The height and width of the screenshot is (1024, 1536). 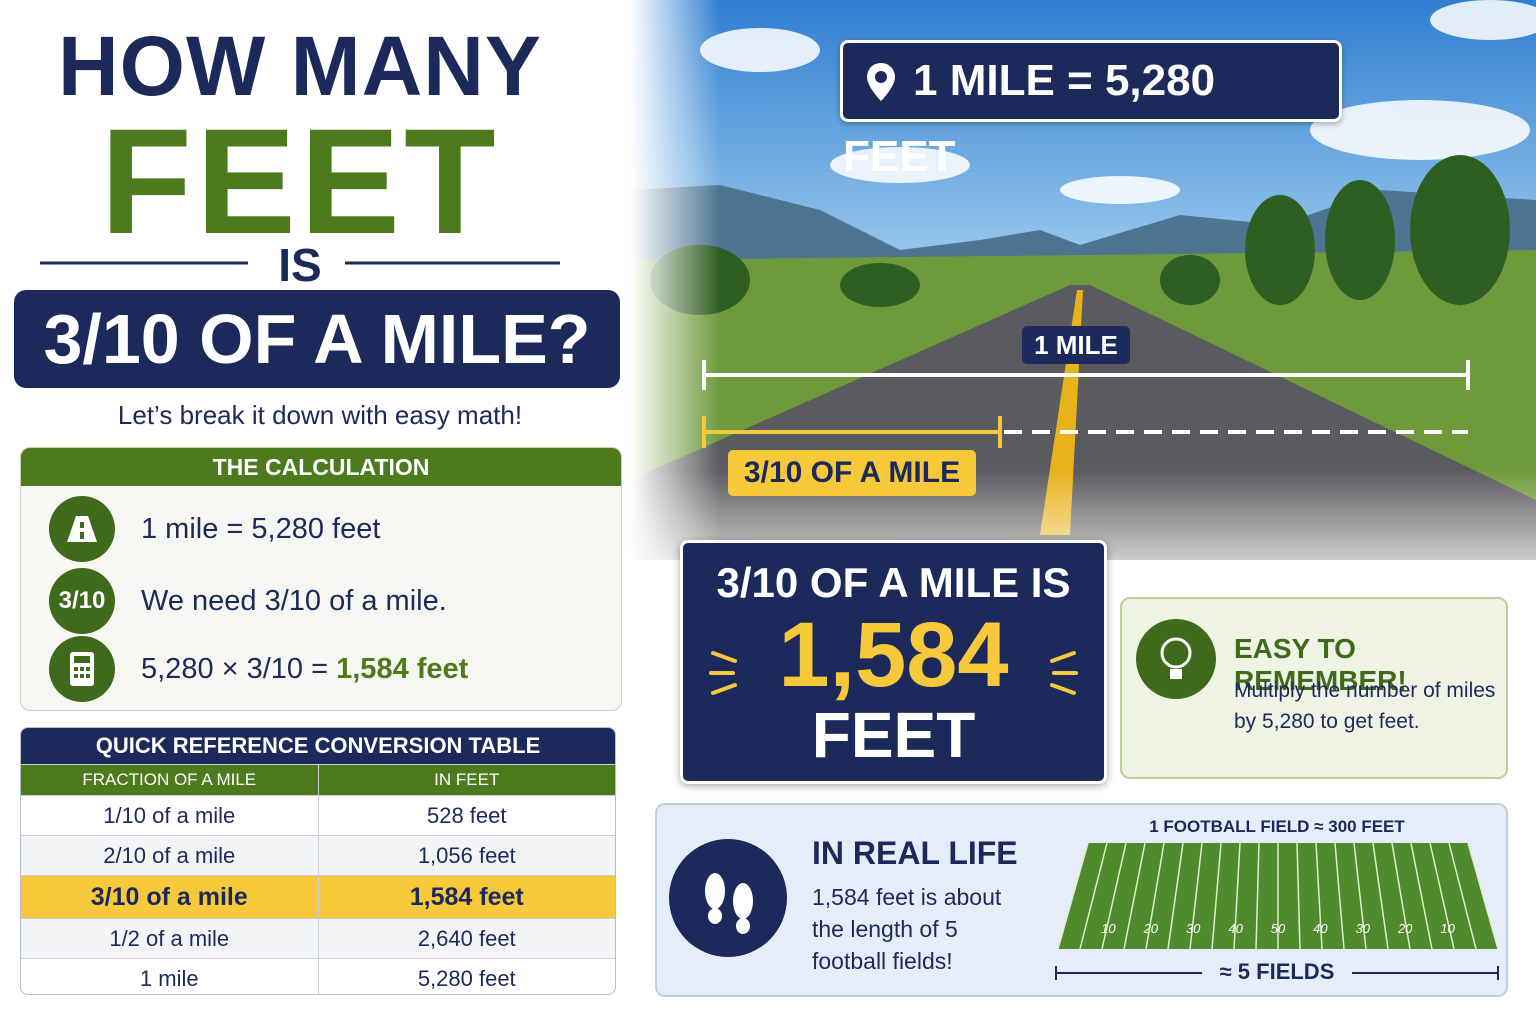 I want to click on step-text: 1 mile = 5,280 feet, so click(x=261, y=529).